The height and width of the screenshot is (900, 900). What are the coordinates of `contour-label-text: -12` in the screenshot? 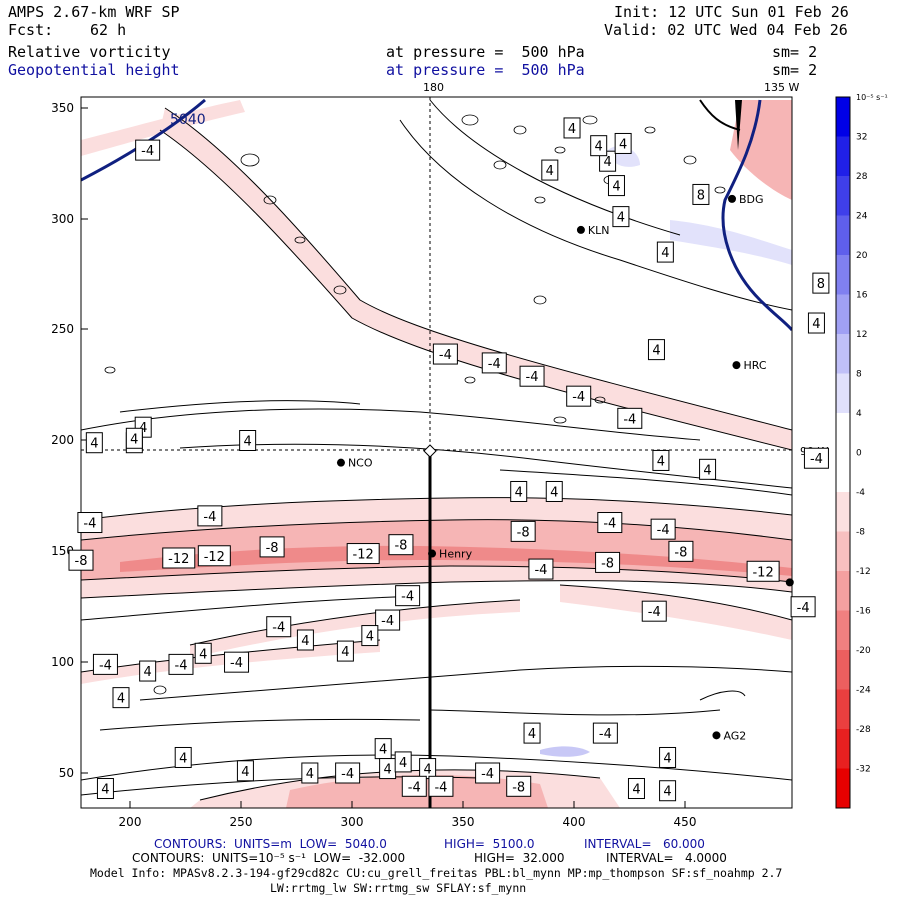 It's located at (363, 555).